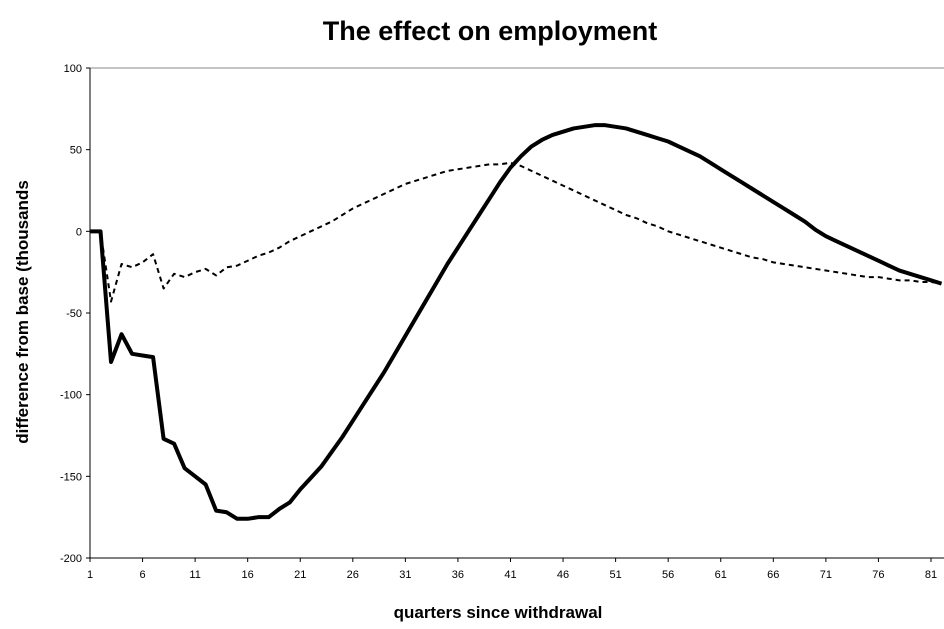 The image size is (944, 629). What do you see at coordinates (76, 151) in the screenshot?
I see `y-tick-label: 50` at bounding box center [76, 151].